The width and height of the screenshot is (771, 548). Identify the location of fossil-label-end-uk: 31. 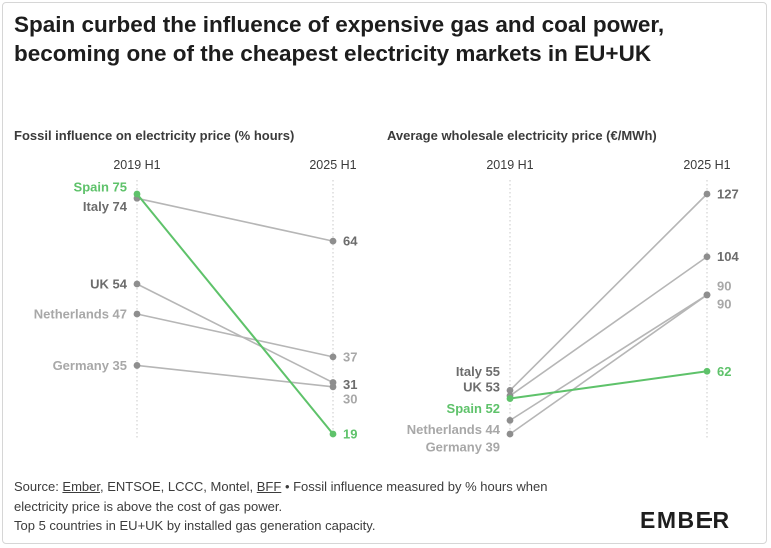
(350, 384).